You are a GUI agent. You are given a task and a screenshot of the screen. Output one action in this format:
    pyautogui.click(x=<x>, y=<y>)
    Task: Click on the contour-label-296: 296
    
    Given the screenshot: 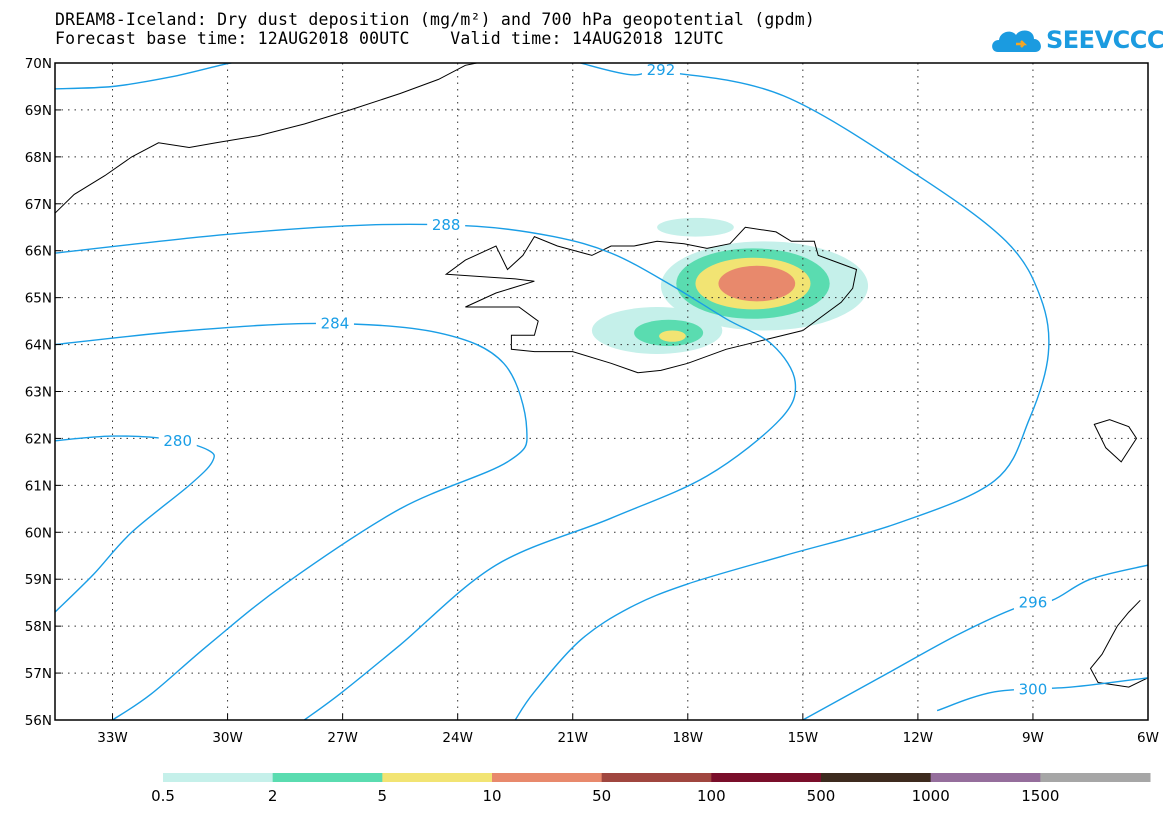 What is the action you would take?
    pyautogui.click(x=1033, y=603)
    